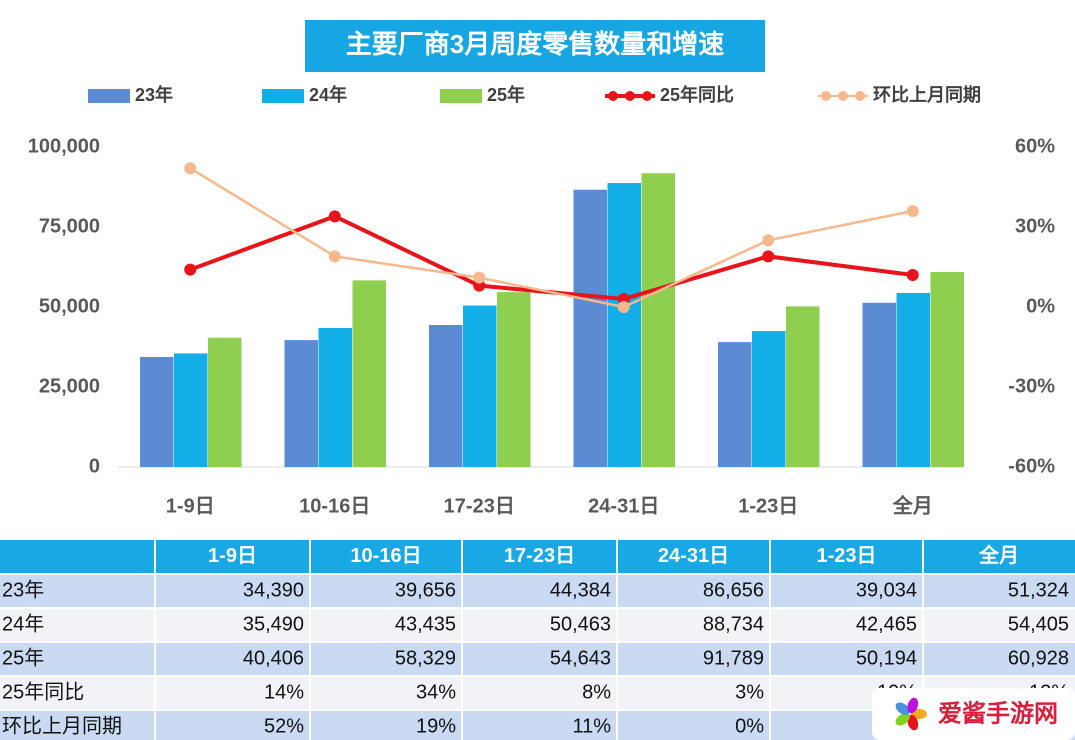 The height and width of the screenshot is (740, 1075). What do you see at coordinates (69, 226) in the screenshot?
I see `y-tick-label: 75,000` at bounding box center [69, 226].